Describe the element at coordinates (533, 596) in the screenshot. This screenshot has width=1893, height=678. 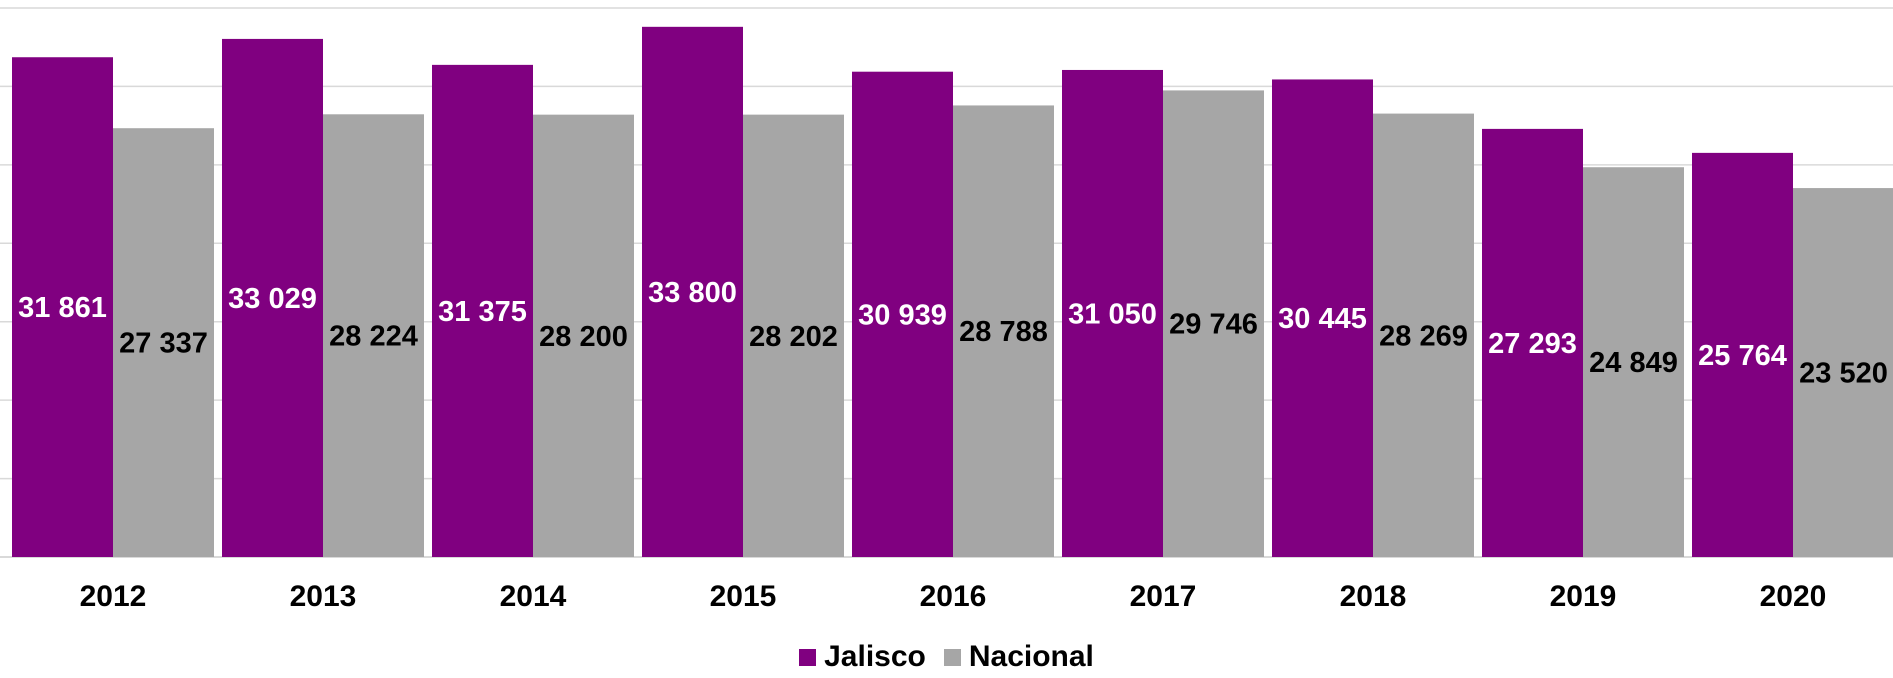
I see `category-label-2014: 2014` at that location.